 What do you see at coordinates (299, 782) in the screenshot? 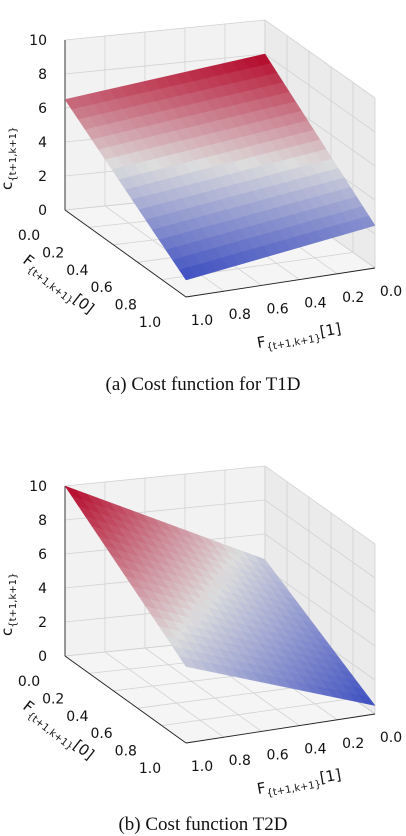
I see `y-axis-label-b: F{t+1,k+1}[1]` at bounding box center [299, 782].